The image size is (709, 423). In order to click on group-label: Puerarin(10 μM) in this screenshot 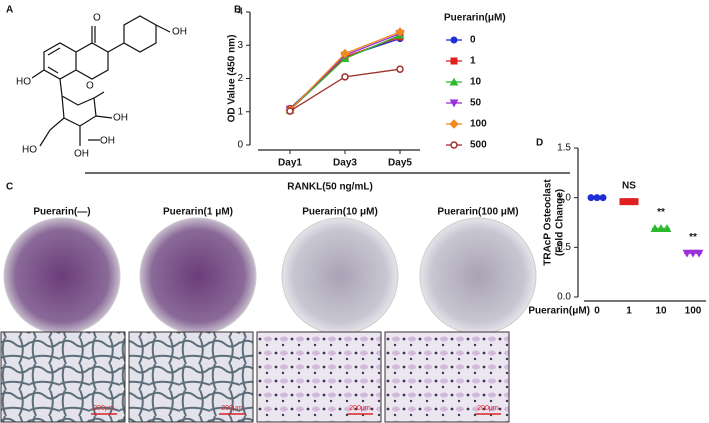, I will do `click(340, 212)`.